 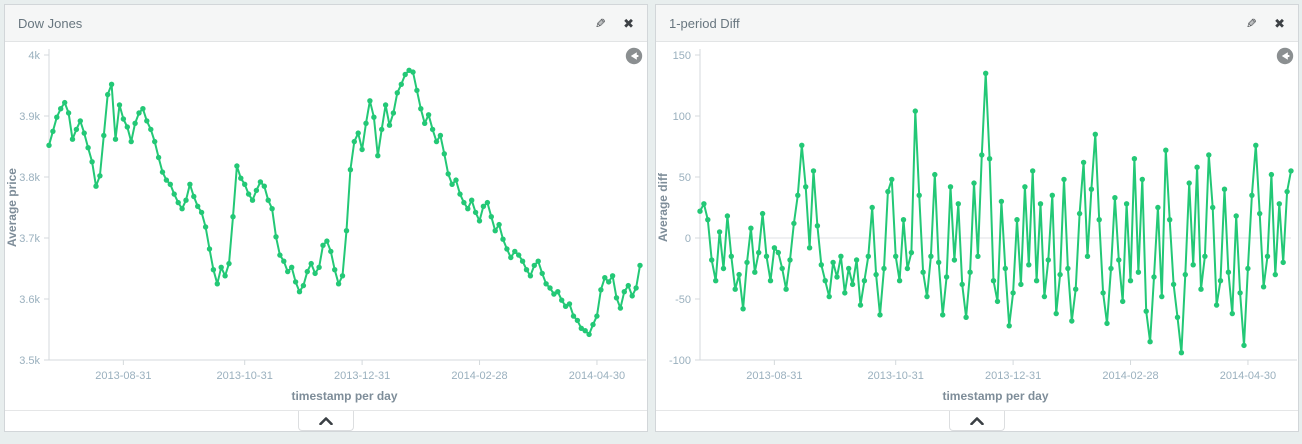 I want to click on svg-text: 4k, so click(x=34, y=56).